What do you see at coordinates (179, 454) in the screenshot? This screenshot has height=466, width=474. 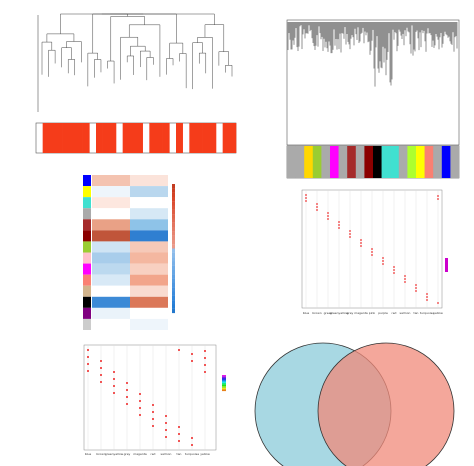 I see `x-label: tan` at bounding box center [179, 454].